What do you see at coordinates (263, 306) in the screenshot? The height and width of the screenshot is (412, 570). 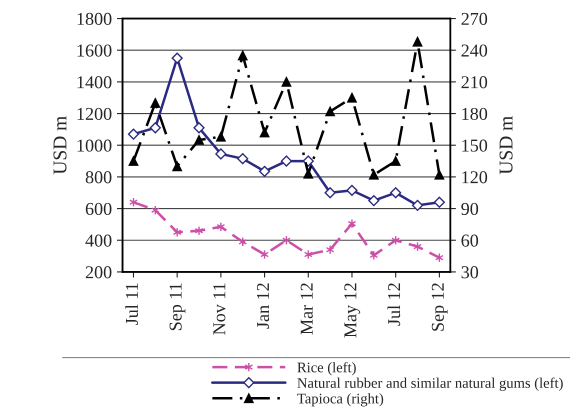 I see `x-tick-label: Jan 12` at bounding box center [263, 306].